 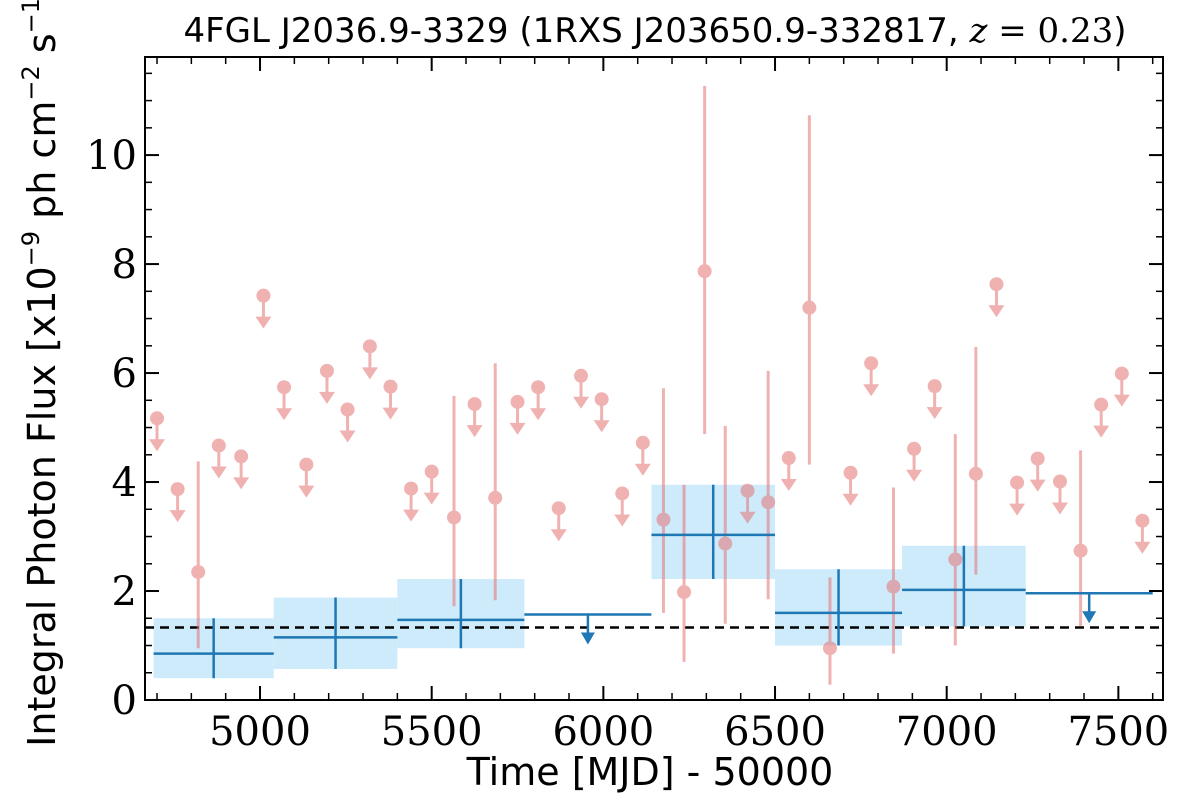 I want to click on y-tick-label: 6, so click(x=124, y=374).